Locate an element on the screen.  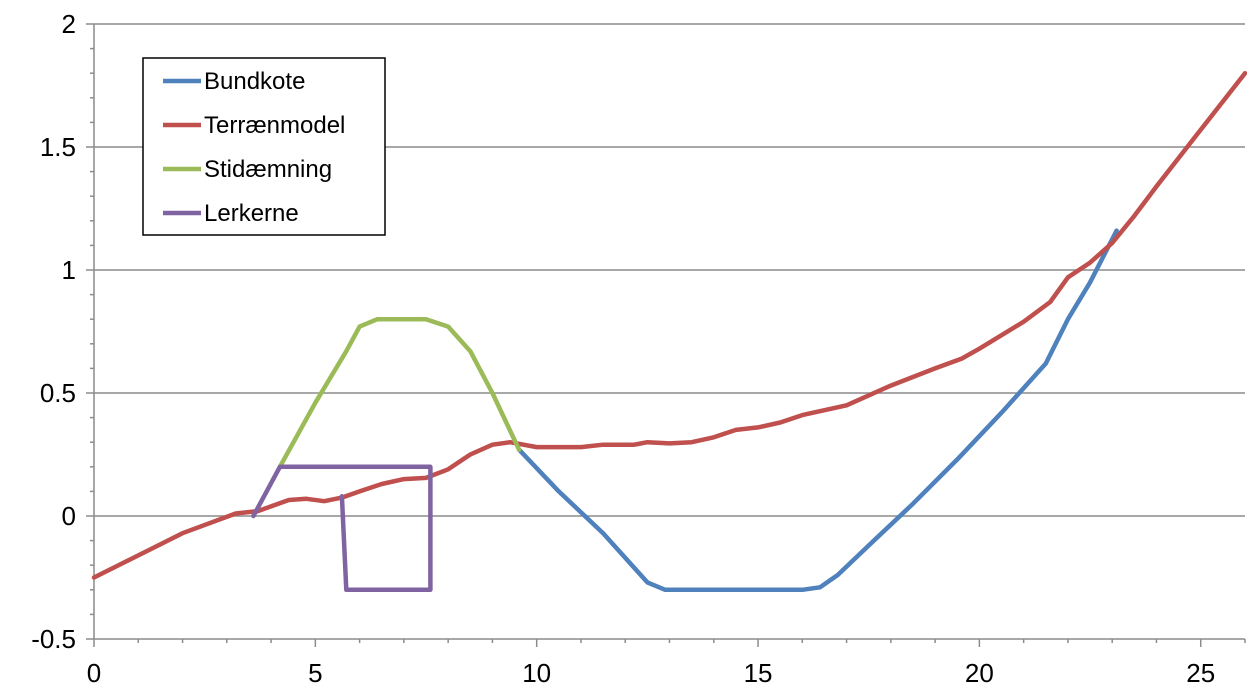
y-tick-label: -0.5 is located at coordinates (53, 639).